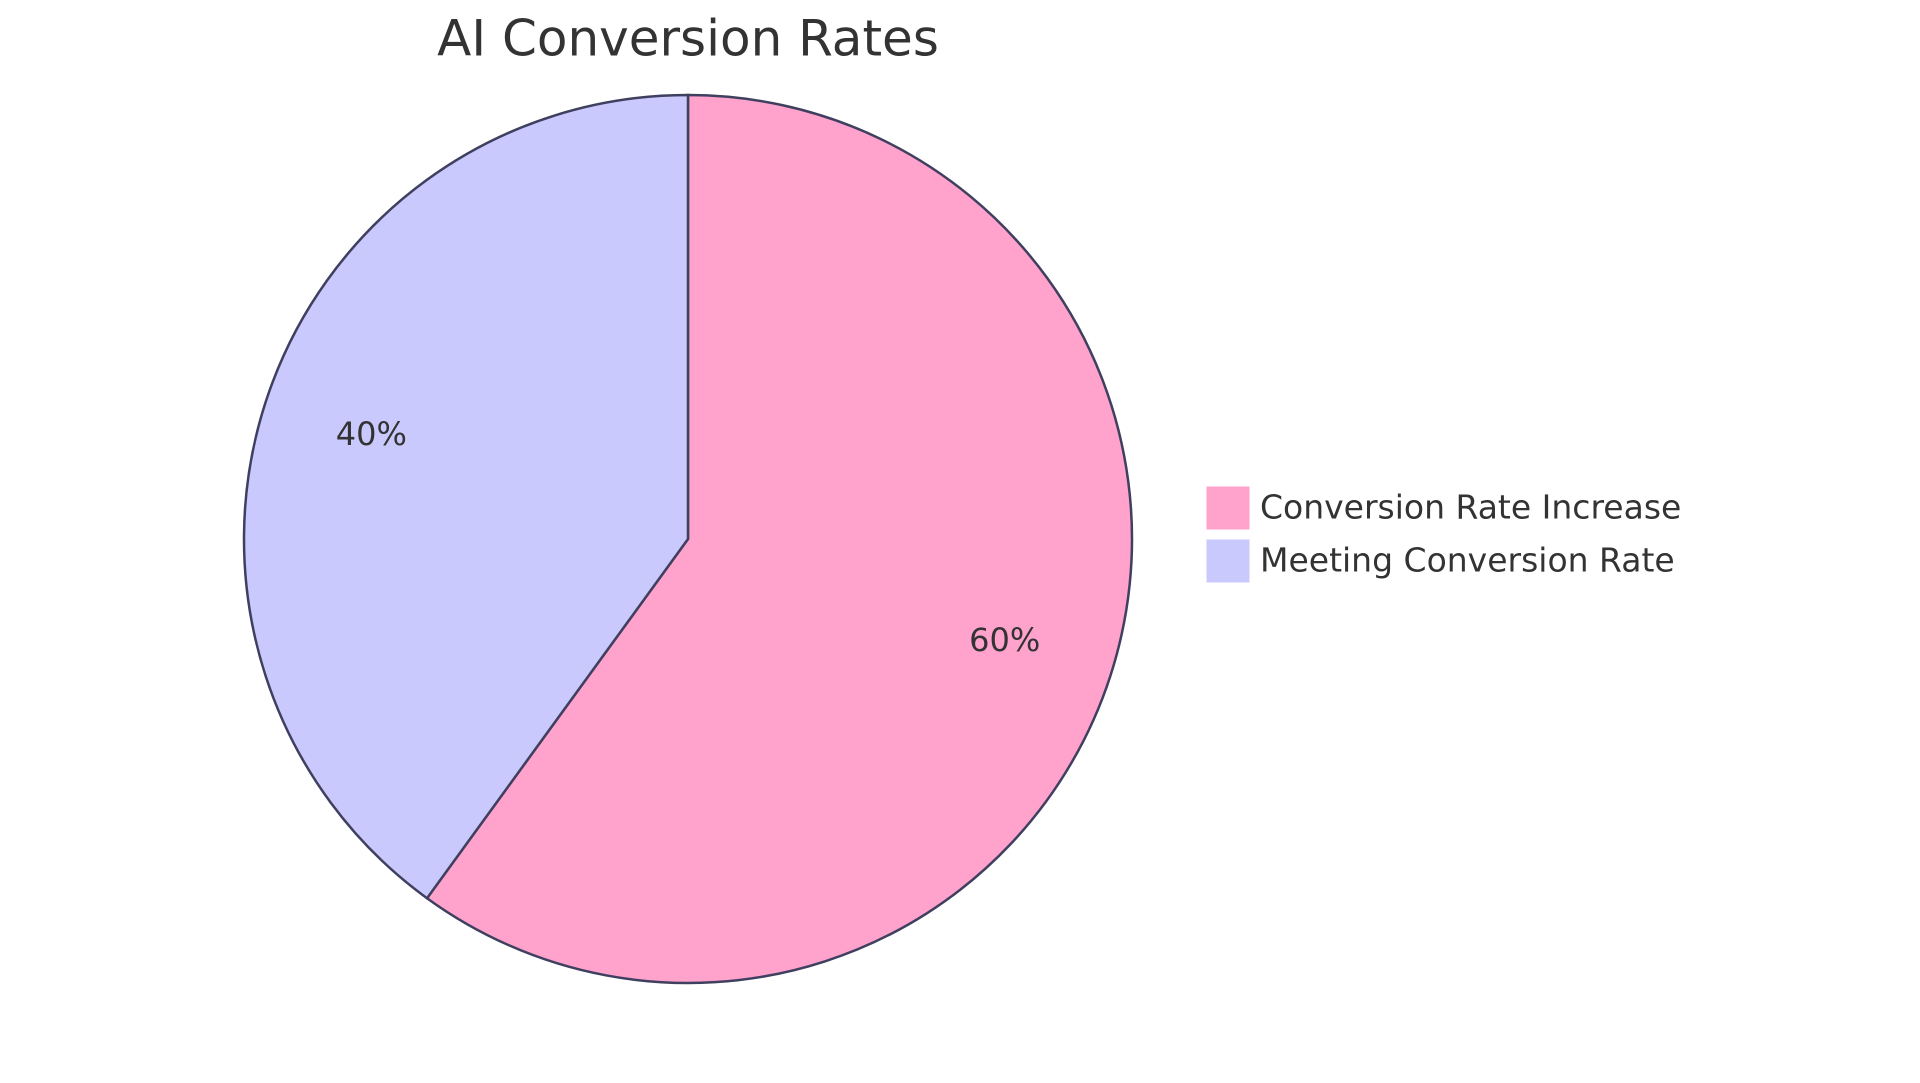 This screenshot has width=1920, height=1083. What do you see at coordinates (688, 39) in the screenshot?
I see `chart-title: AI Conversion Rates` at bounding box center [688, 39].